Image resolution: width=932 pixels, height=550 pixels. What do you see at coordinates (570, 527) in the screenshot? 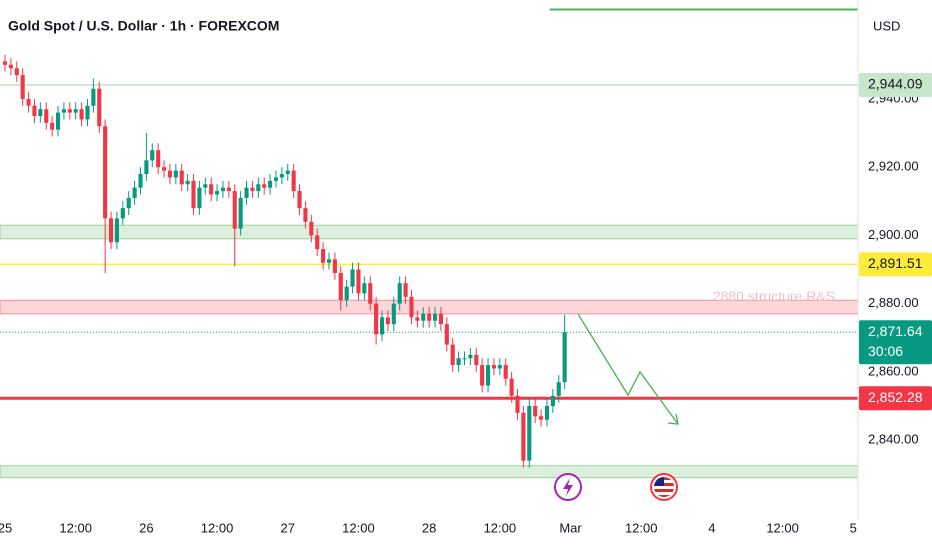
I see `x-tick-label: Mar` at bounding box center [570, 527].